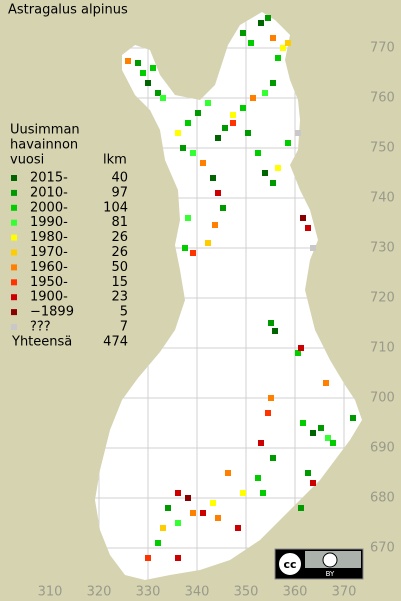 The width and height of the screenshot is (401, 601). I want to click on legend-count: 104, so click(115, 207).